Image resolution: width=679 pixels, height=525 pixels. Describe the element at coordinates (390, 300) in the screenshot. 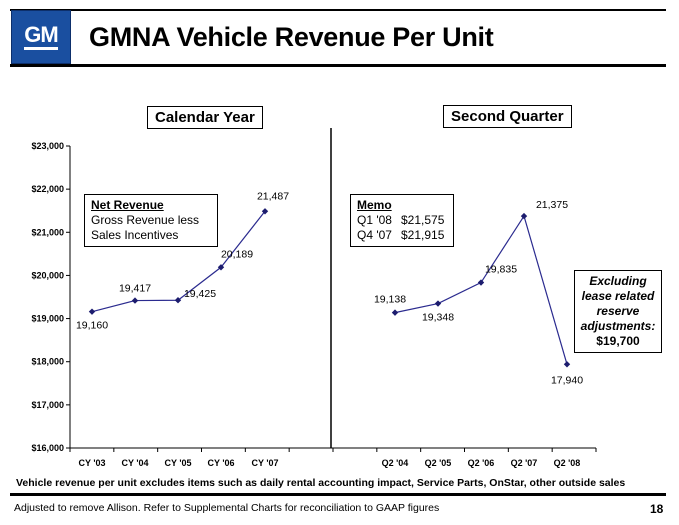

I see `data-label: 19,138` at that location.